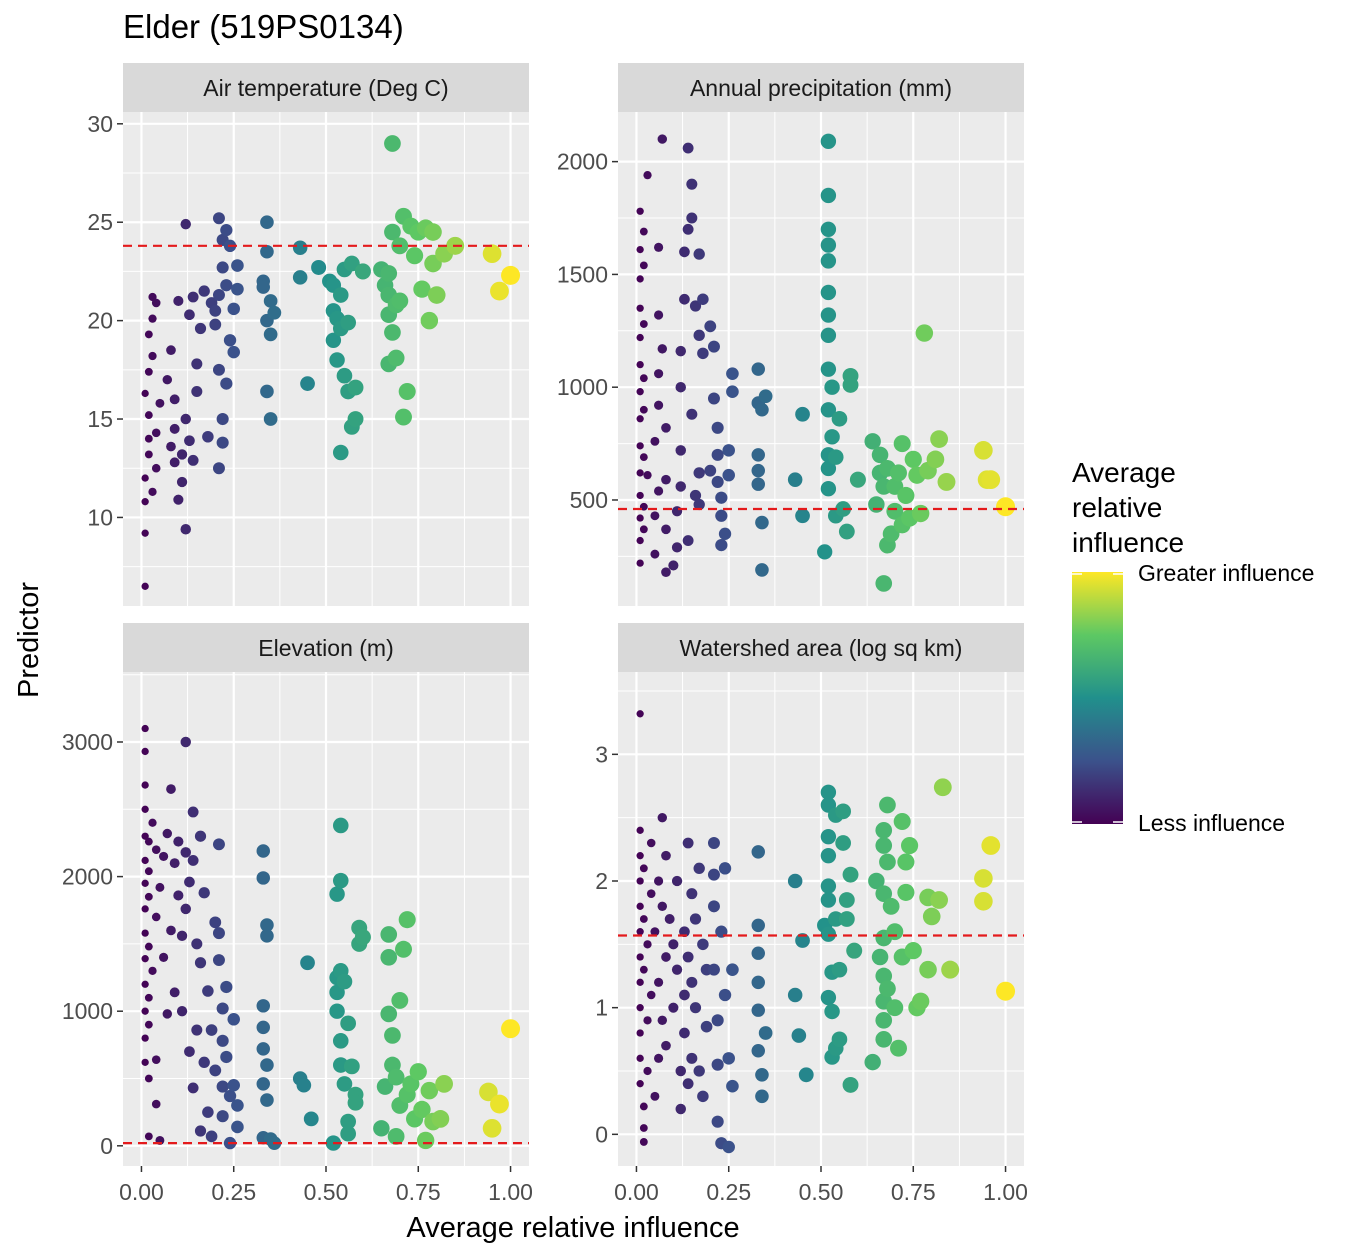 Image resolution: width=1356 pixels, height=1247 pixels. What do you see at coordinates (601, 754) in the screenshot?
I see `y-tick-label: 3` at bounding box center [601, 754].